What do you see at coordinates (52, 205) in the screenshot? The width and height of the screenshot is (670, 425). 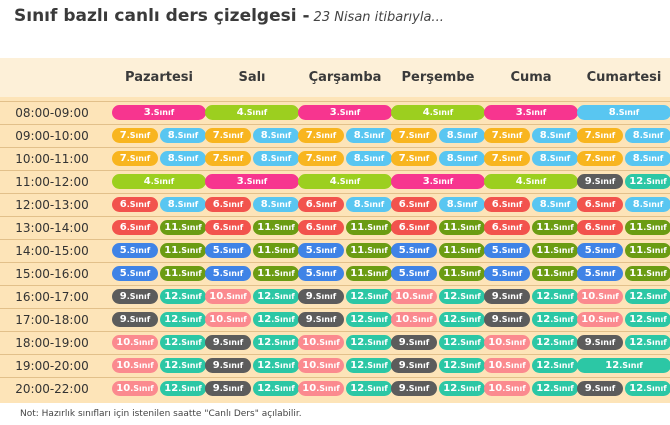 I see `time-slot: 12:00-13:00` at bounding box center [52, 205].